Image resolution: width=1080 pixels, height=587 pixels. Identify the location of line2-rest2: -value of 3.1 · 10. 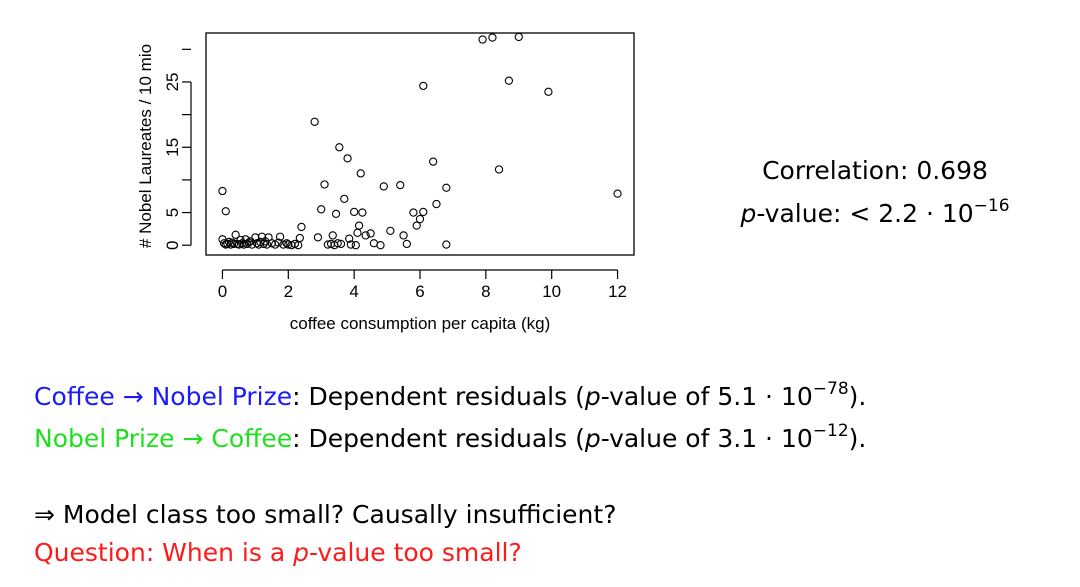
(706, 438).